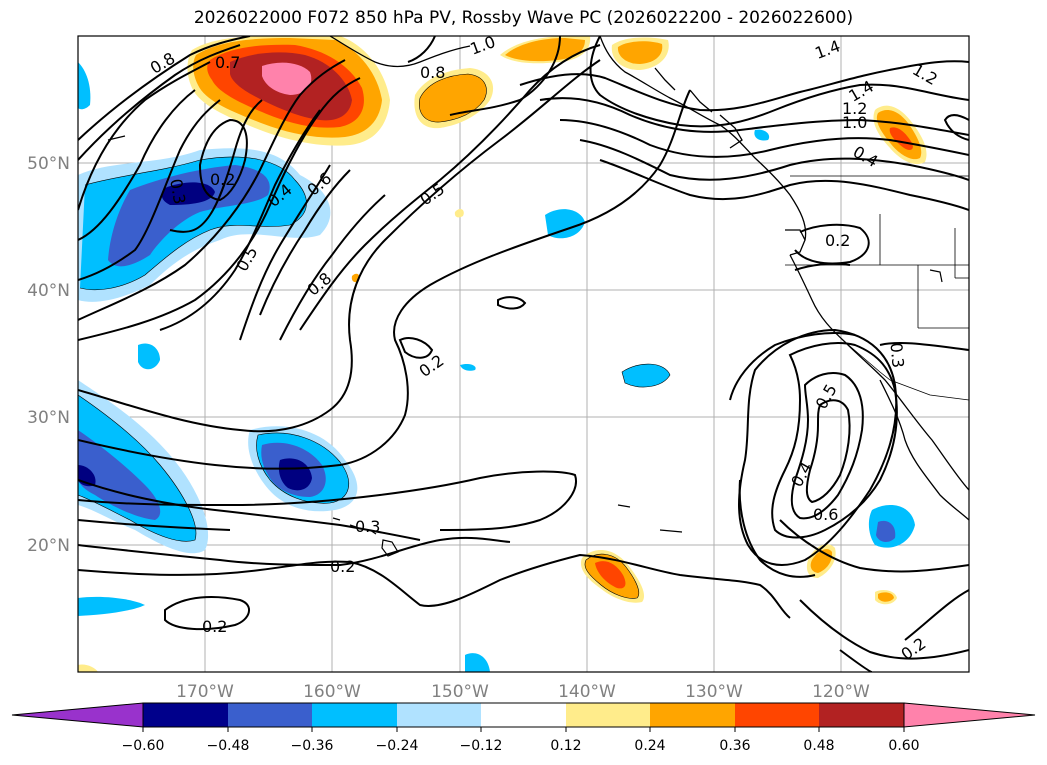 This screenshot has height=765, width=1047. I want to click on lon-label: 150°W, so click(460, 692).